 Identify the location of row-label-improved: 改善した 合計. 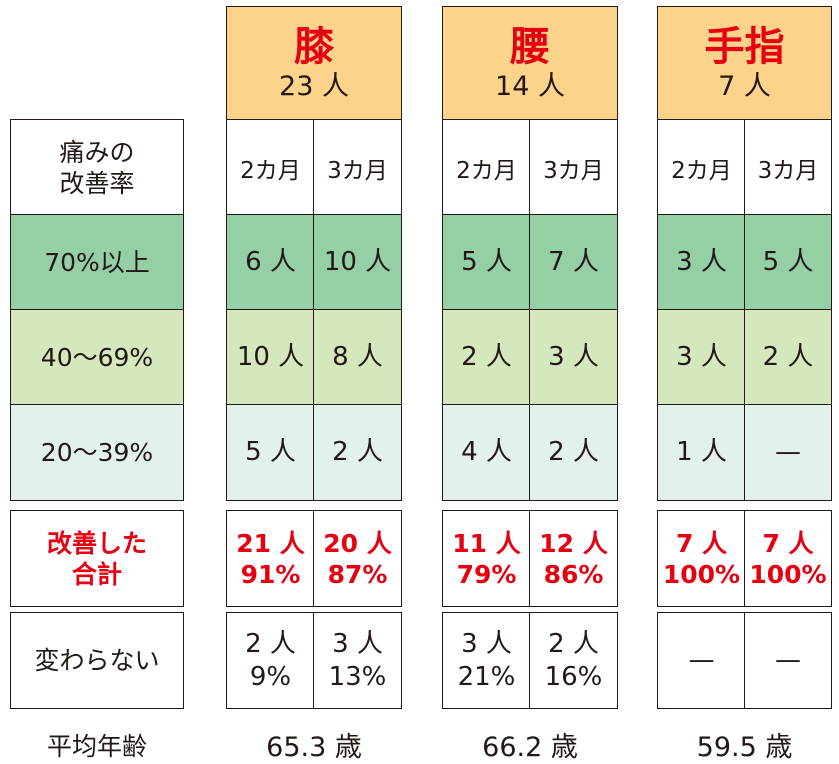
(97, 558).